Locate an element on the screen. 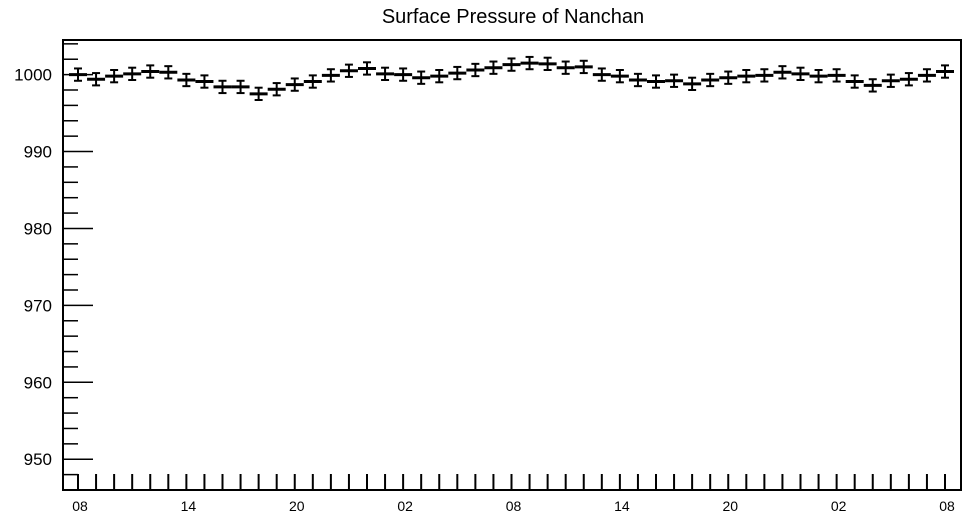  x-axis: 08 14 20 02 08 14 20 02 08 is located at coordinates (513, 494).